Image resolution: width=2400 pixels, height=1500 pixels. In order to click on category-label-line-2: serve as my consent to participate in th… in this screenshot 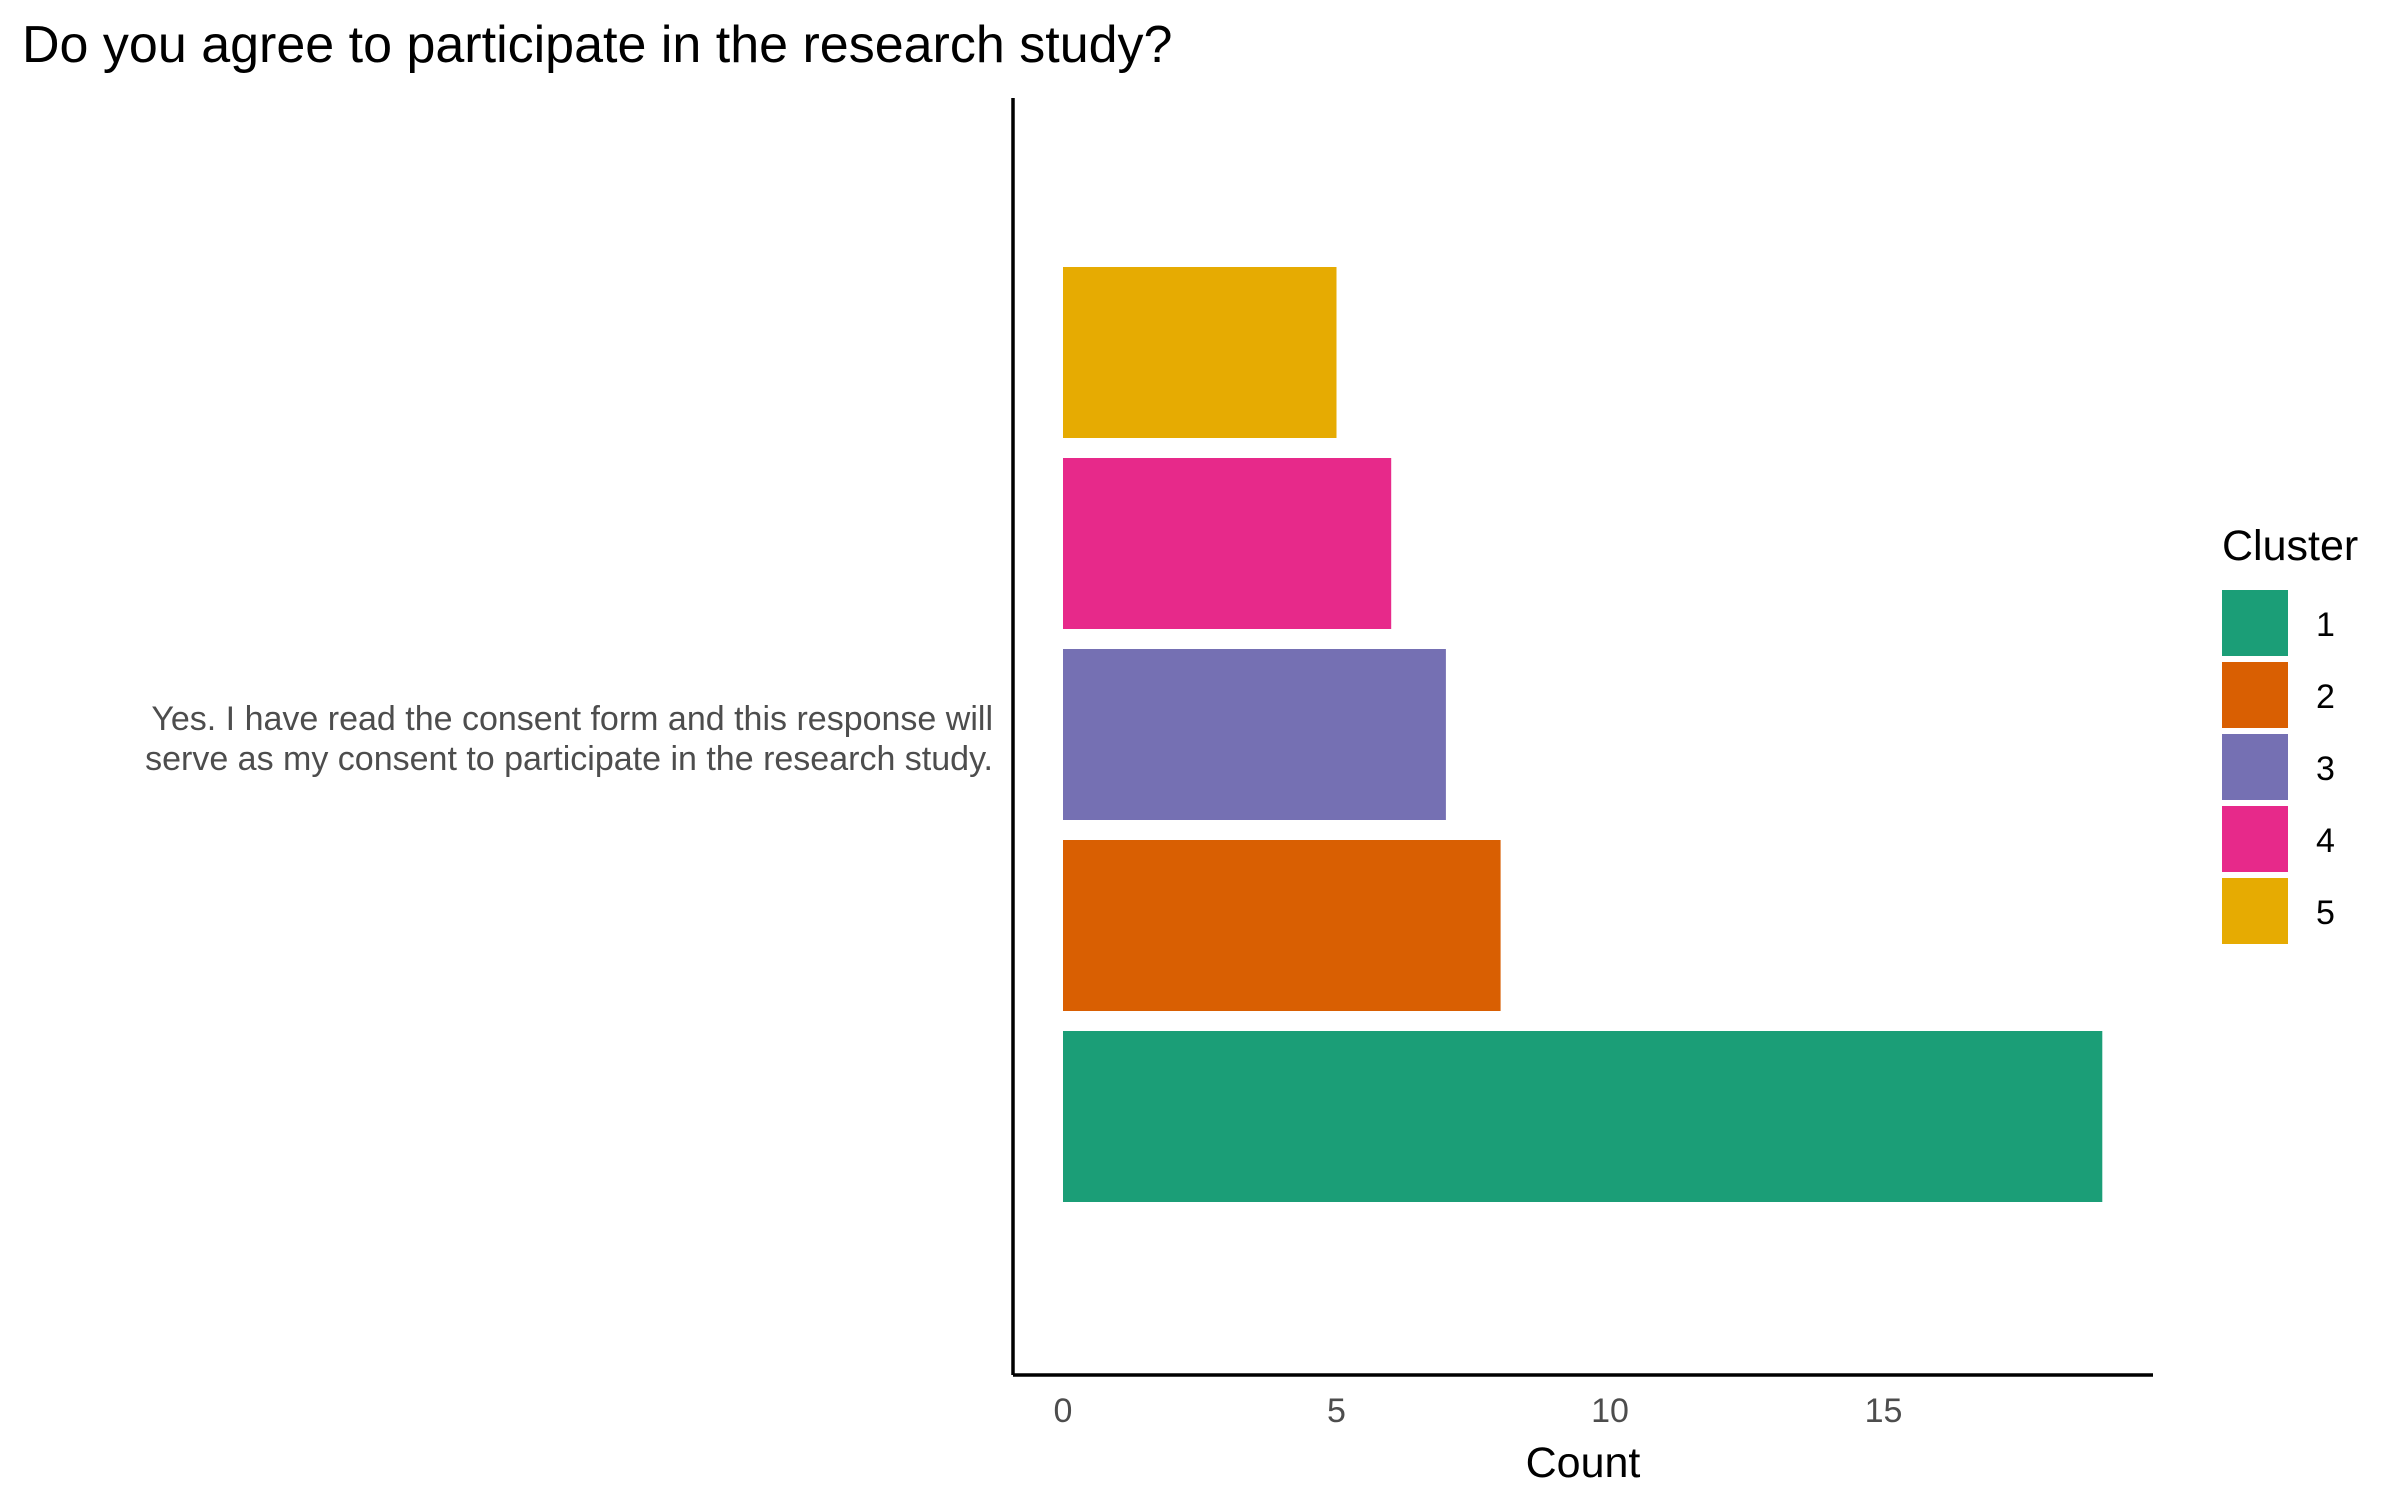, I will do `click(569, 759)`.